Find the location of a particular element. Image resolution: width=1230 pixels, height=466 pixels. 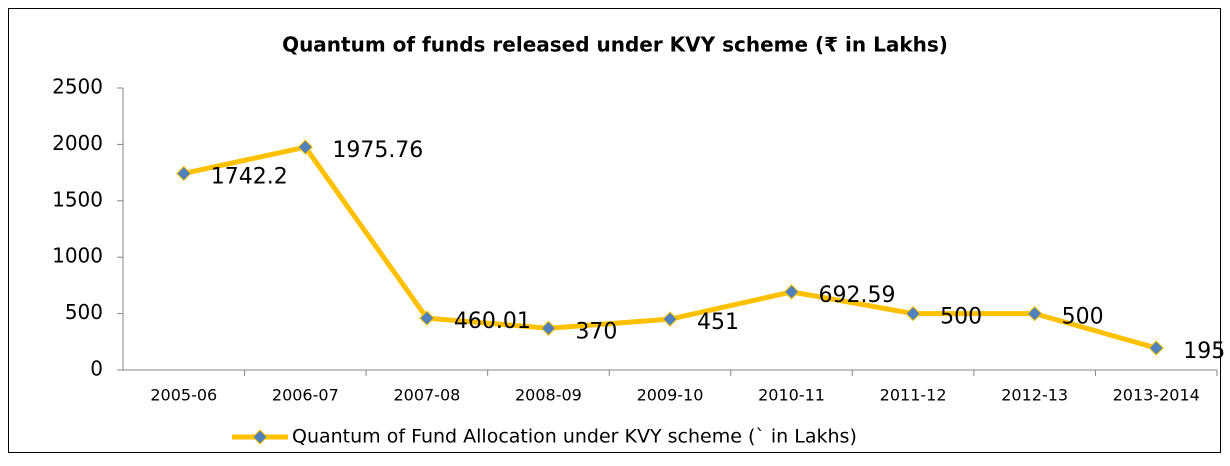

x-tick-label: 2013-2014 is located at coordinates (1156, 395).